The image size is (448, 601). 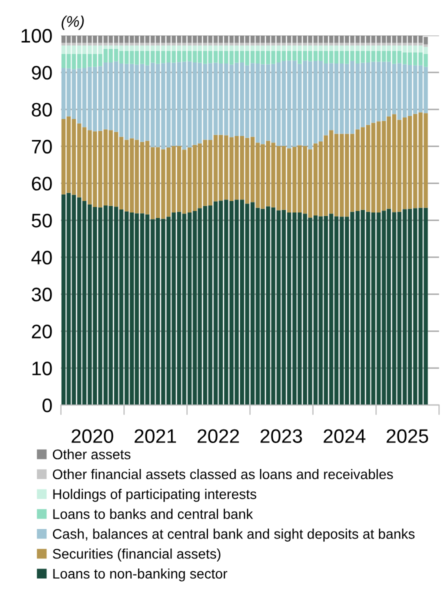 I want to click on y-tick-label: 40, so click(x=41, y=257).